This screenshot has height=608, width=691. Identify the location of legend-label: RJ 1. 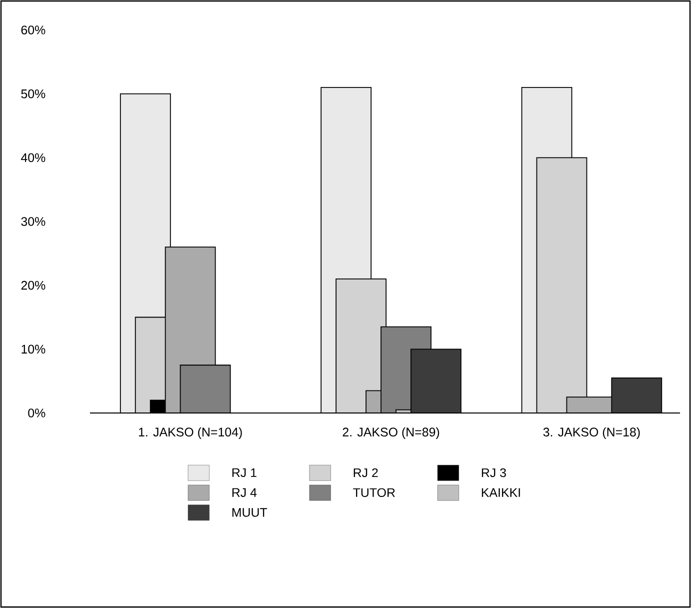
(244, 473).